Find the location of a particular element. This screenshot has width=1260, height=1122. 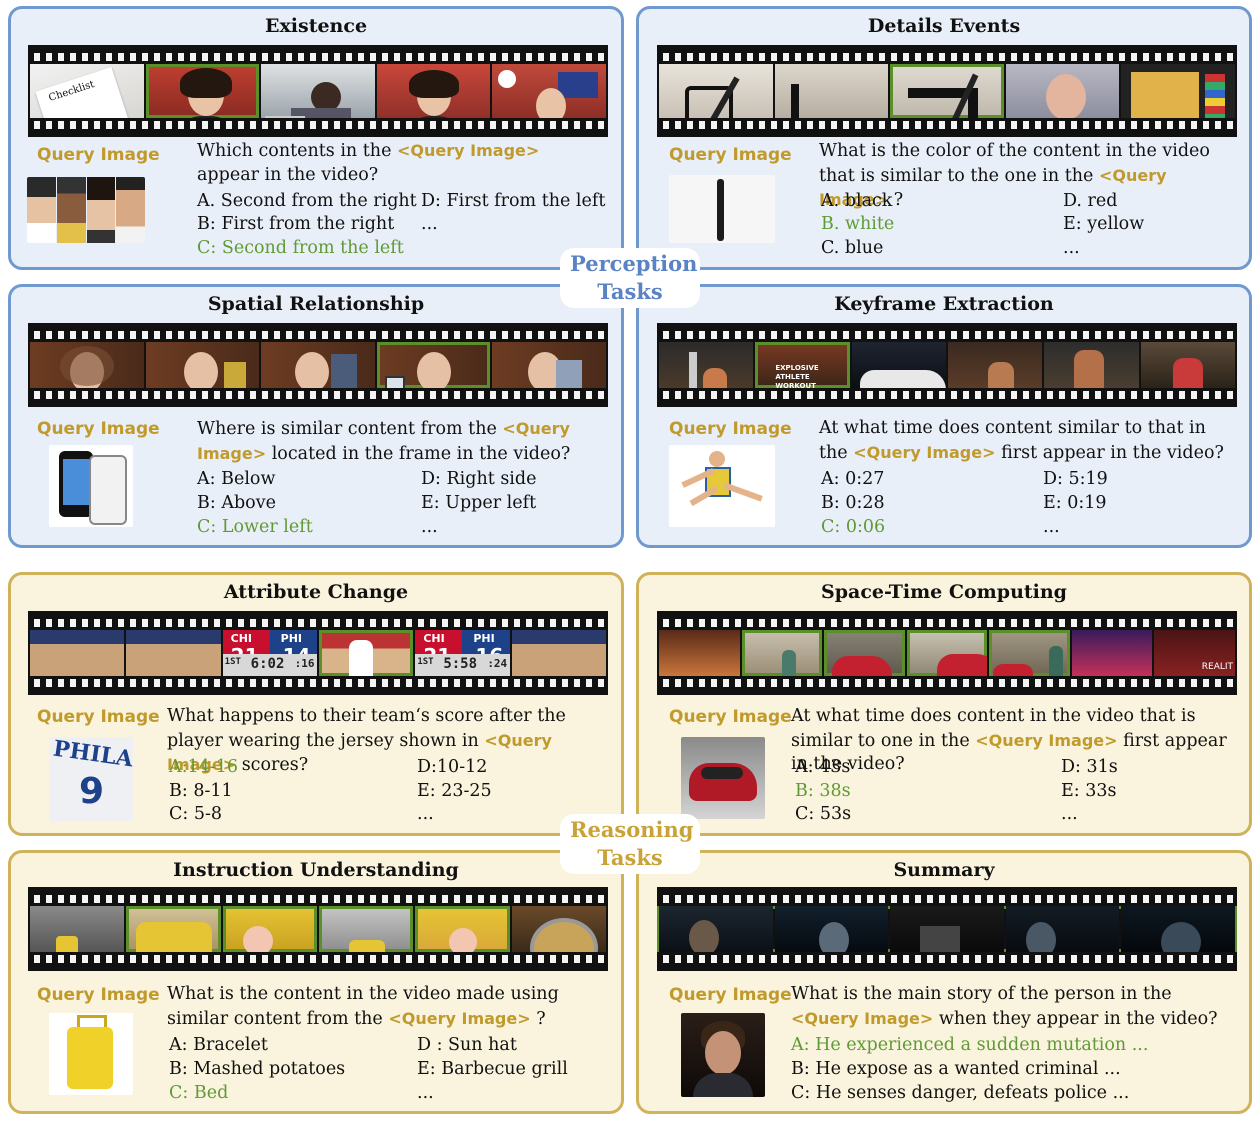

option-b: B: 0:28 is located at coordinates (853, 503).